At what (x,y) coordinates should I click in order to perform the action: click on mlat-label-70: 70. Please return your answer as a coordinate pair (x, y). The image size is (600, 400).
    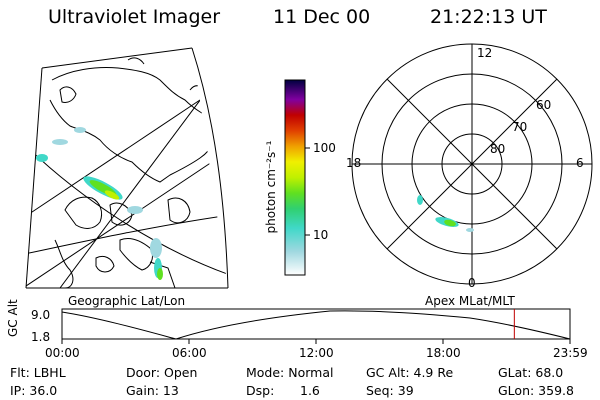
    Looking at the image, I should click on (520, 127).